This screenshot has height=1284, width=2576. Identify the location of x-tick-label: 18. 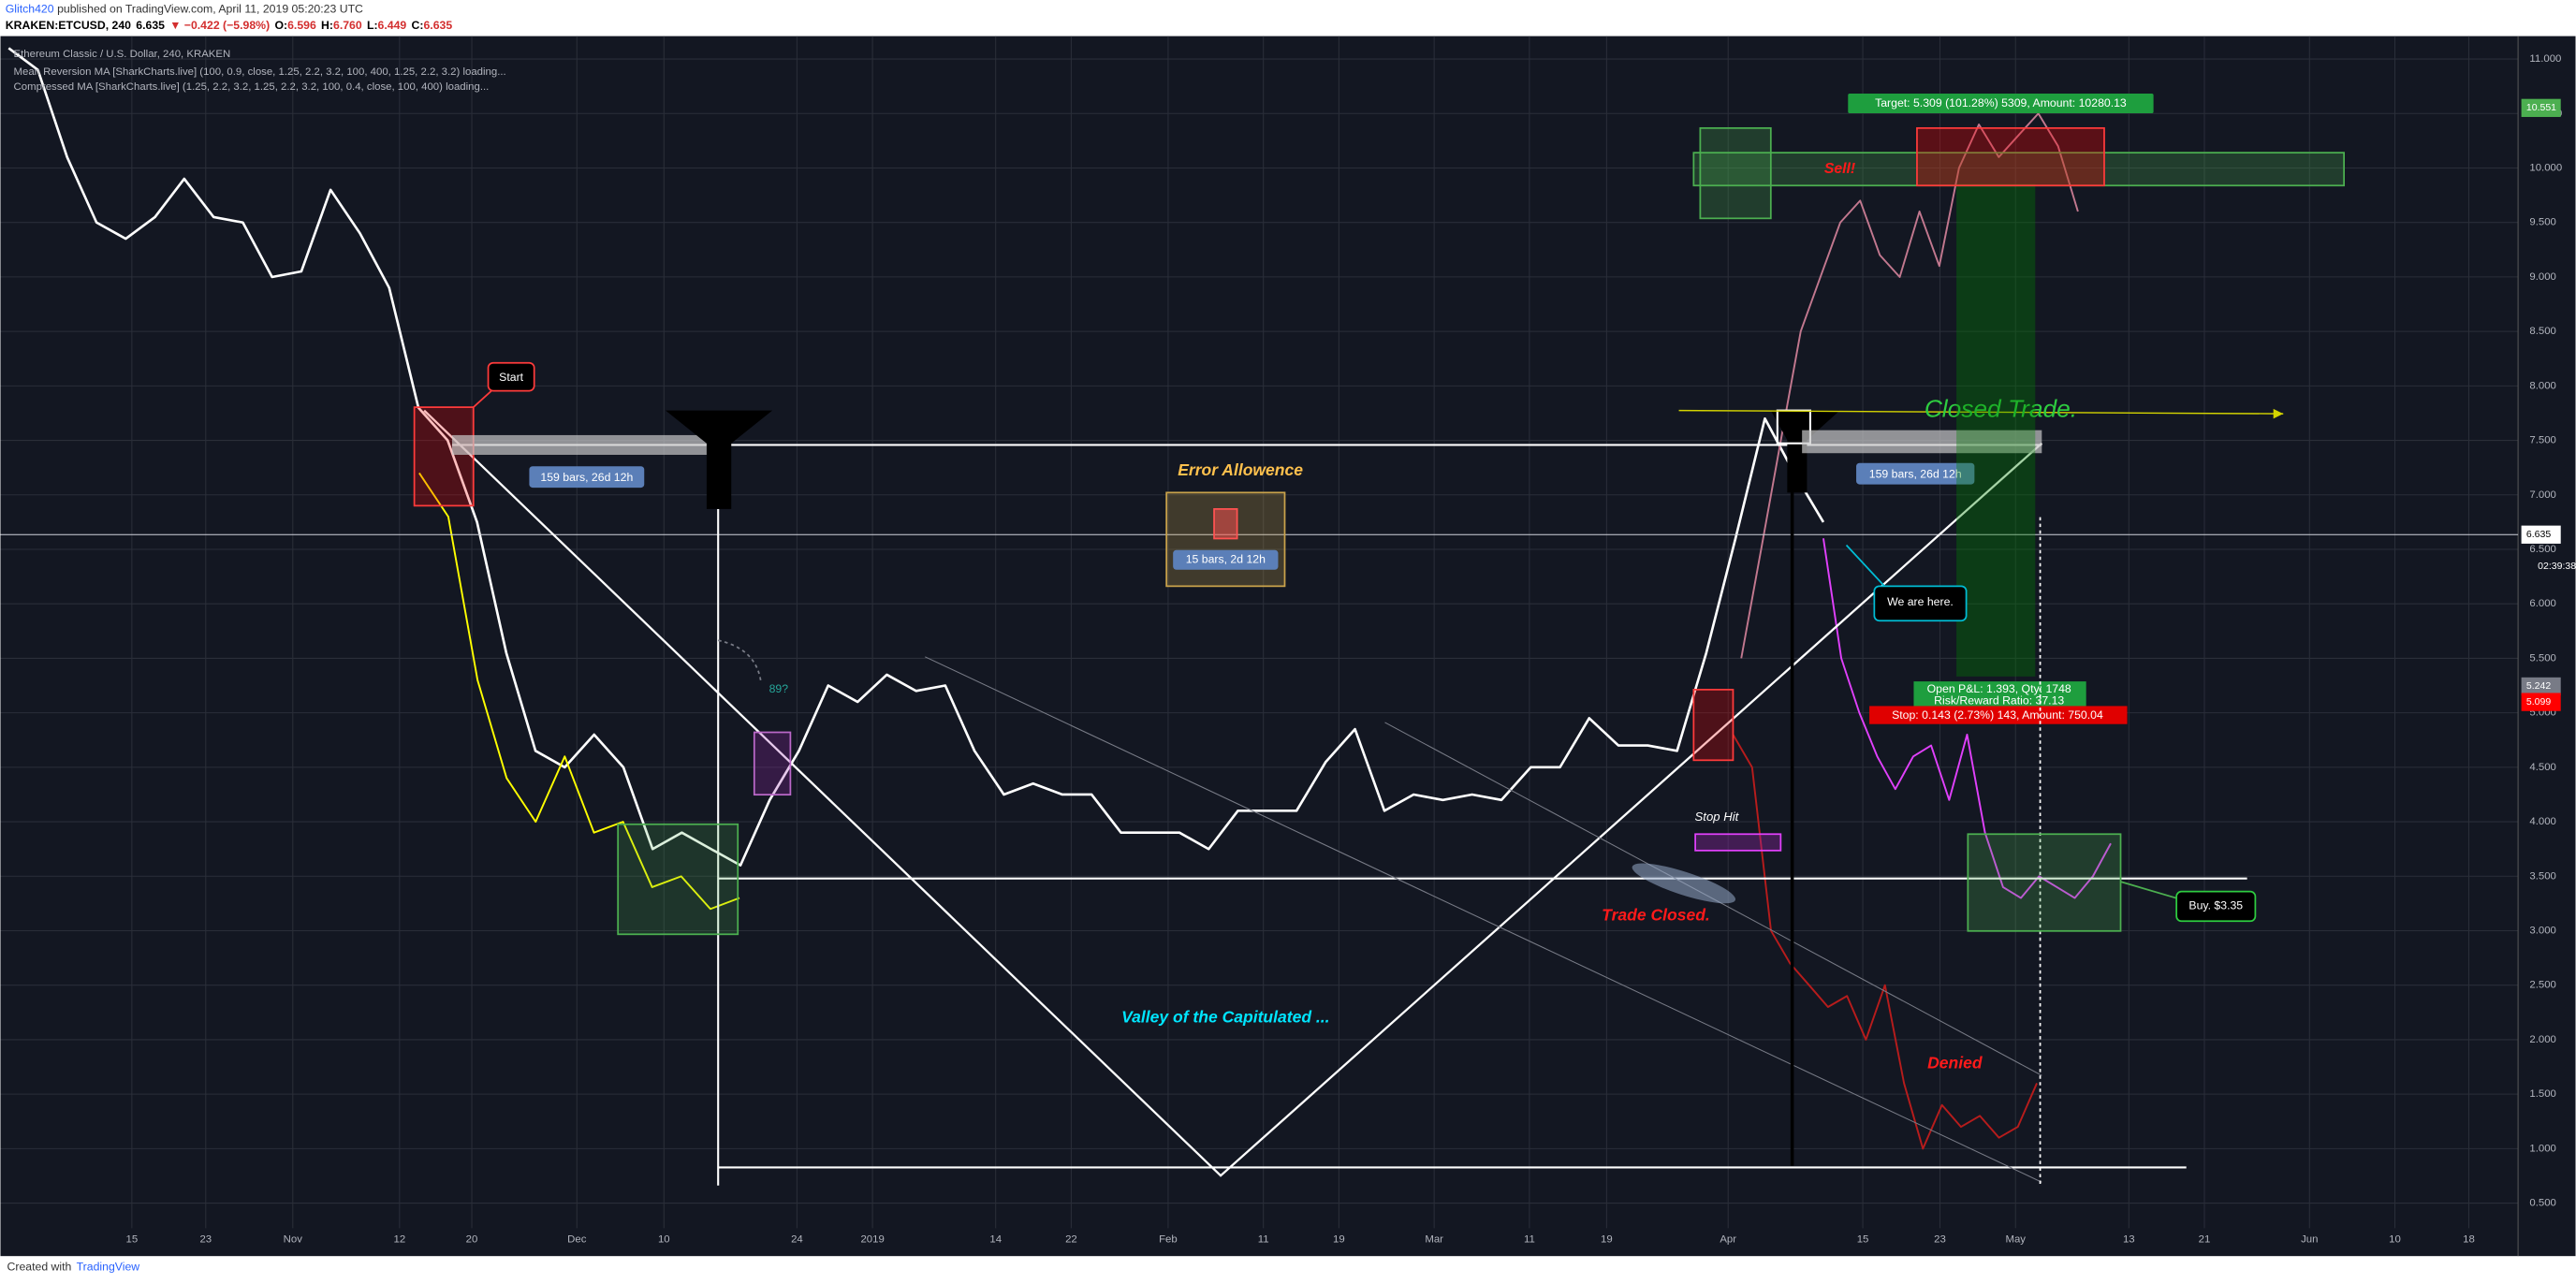
(2469, 1240).